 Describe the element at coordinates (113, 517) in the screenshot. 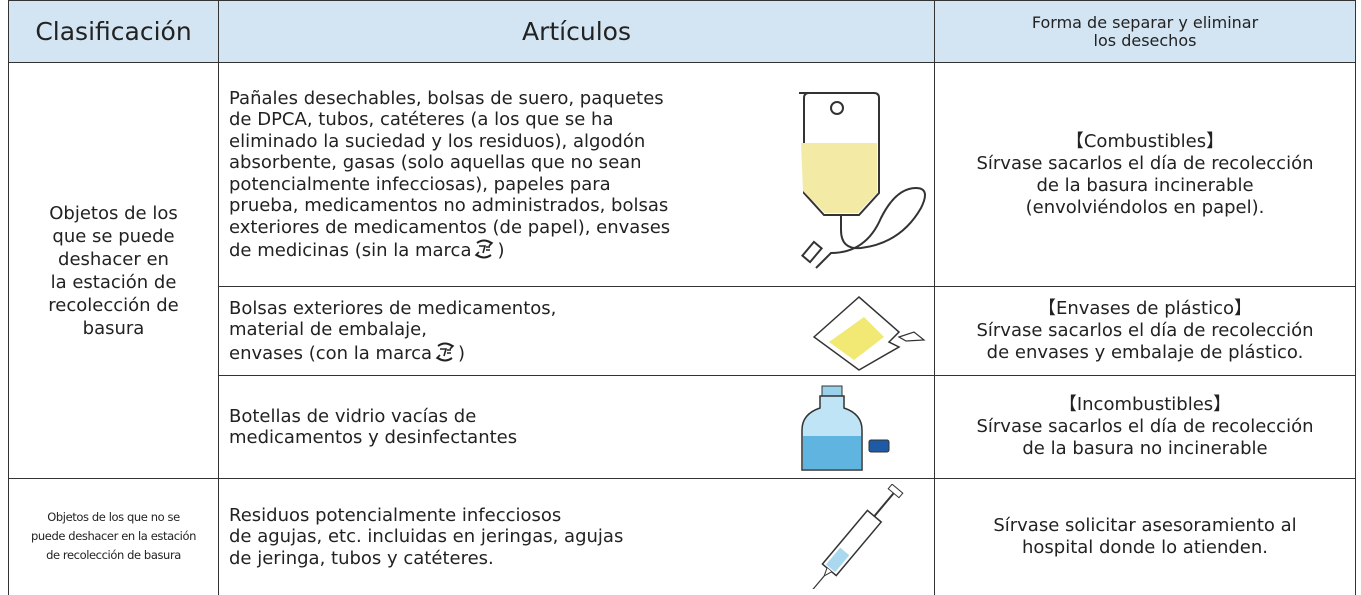

I see `text-line: Objetos de los que no se` at that location.